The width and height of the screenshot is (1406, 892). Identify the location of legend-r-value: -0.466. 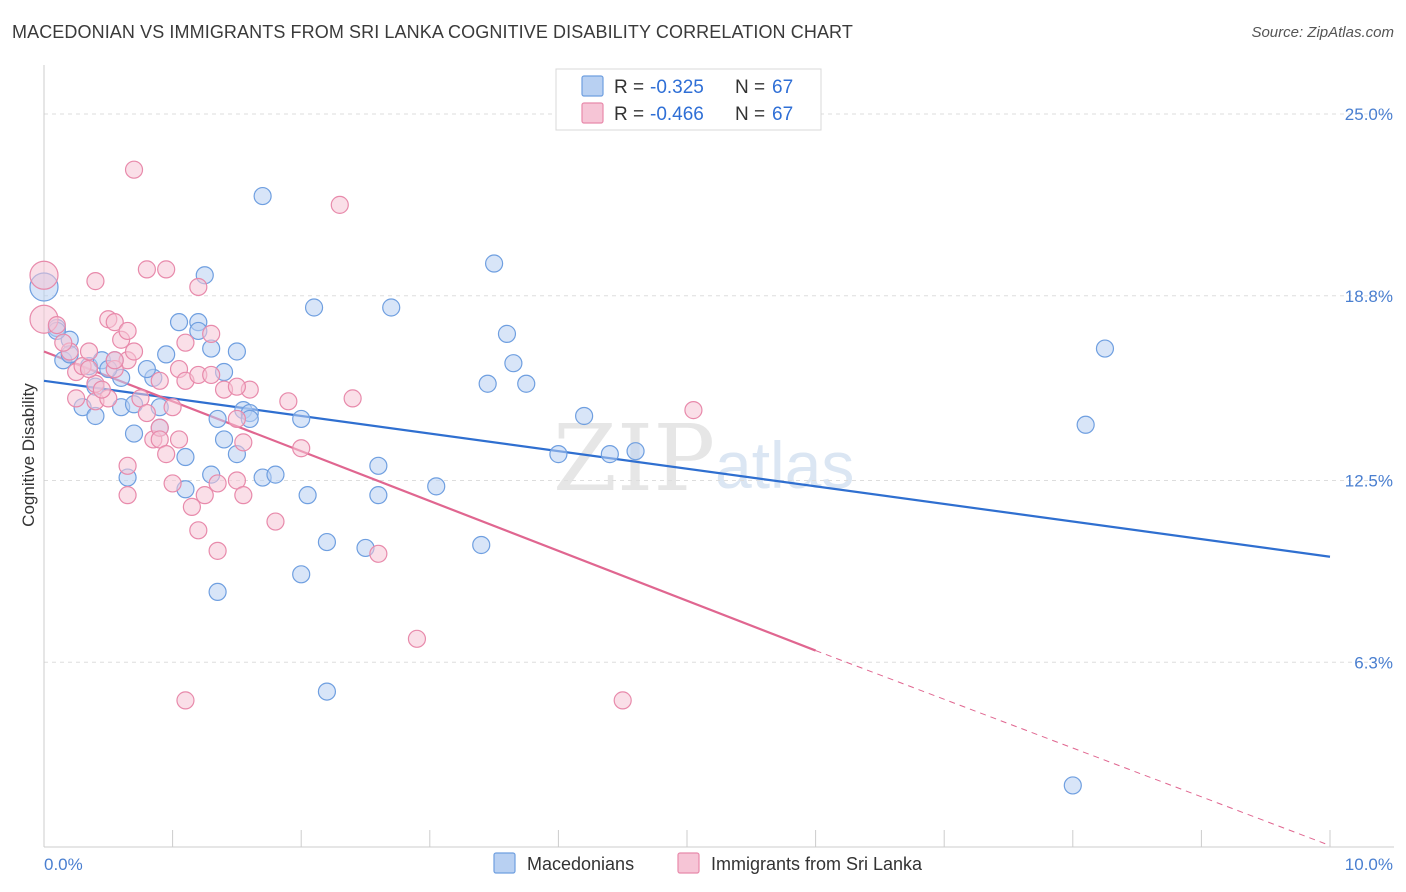
(677, 114).